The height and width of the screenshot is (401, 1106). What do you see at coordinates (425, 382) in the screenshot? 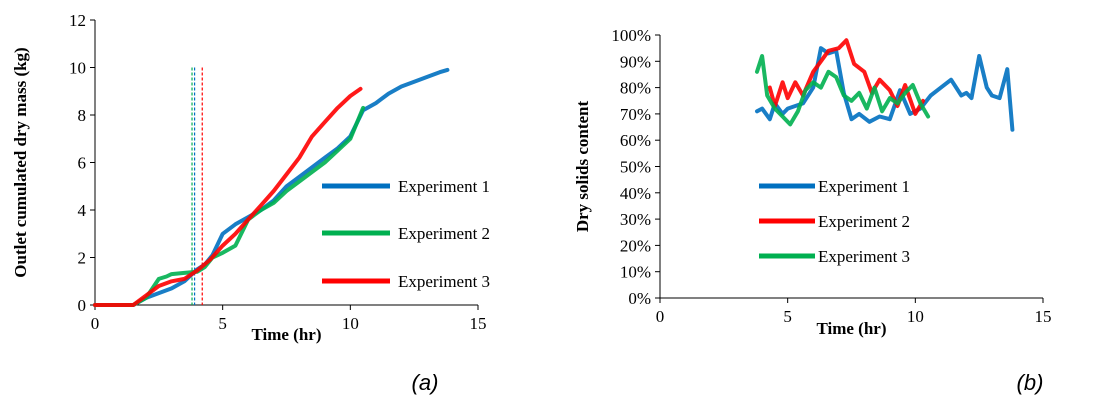
I see `figure-caption: (a)` at bounding box center [425, 382].